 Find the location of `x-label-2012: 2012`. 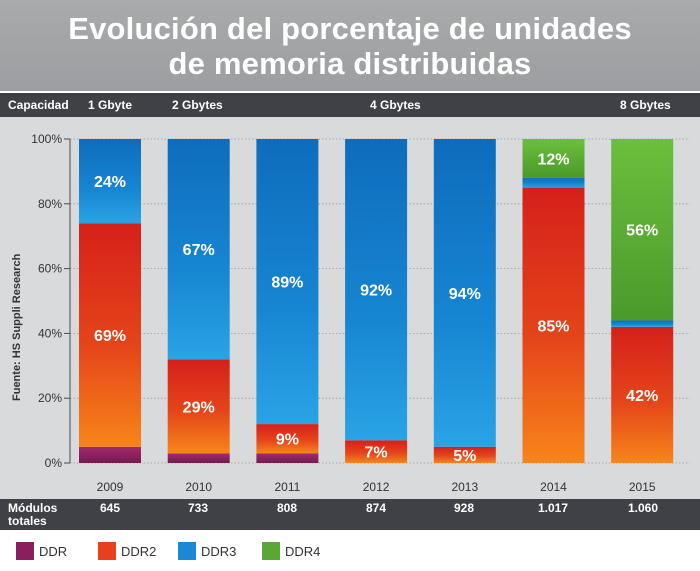

x-label-2012: 2012 is located at coordinates (376, 487).